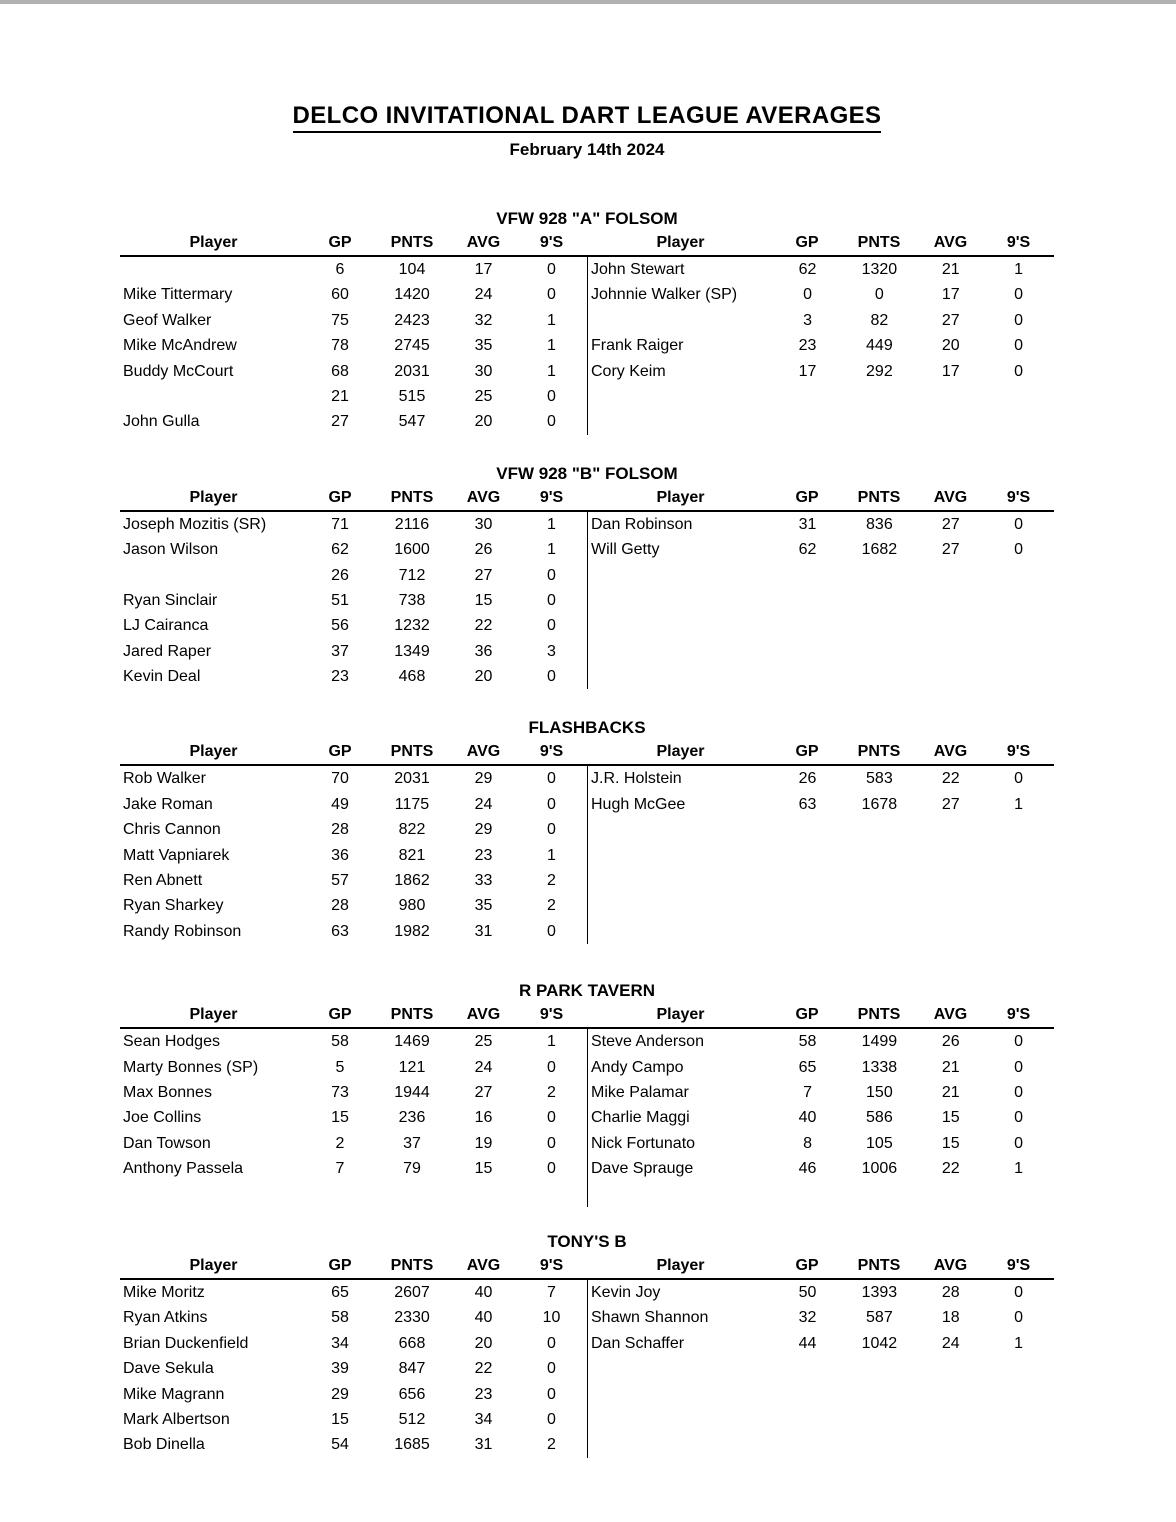  I want to click on table-header-row: Player GP PNTS AVG 9'S Player GP PNTS AVG 9'S, so click(587, 499).